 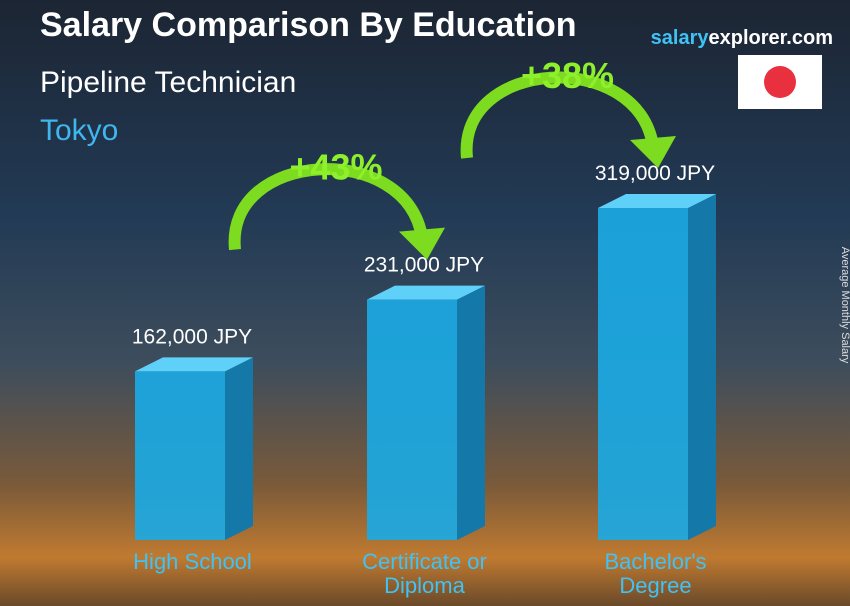 What do you see at coordinates (770, 38) in the screenshot?
I see `brand-part: explorer.com` at bounding box center [770, 38].